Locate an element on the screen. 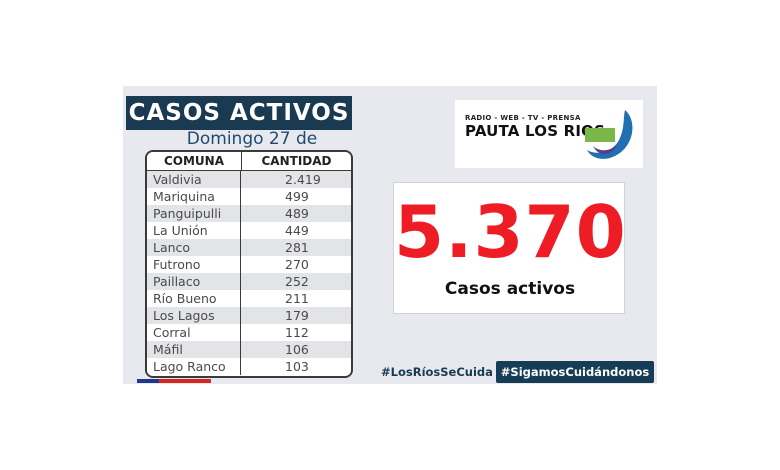 Image resolution: width=780 pixels, height=470 pixels. total-cases-label: Casos activos is located at coordinates (510, 289).